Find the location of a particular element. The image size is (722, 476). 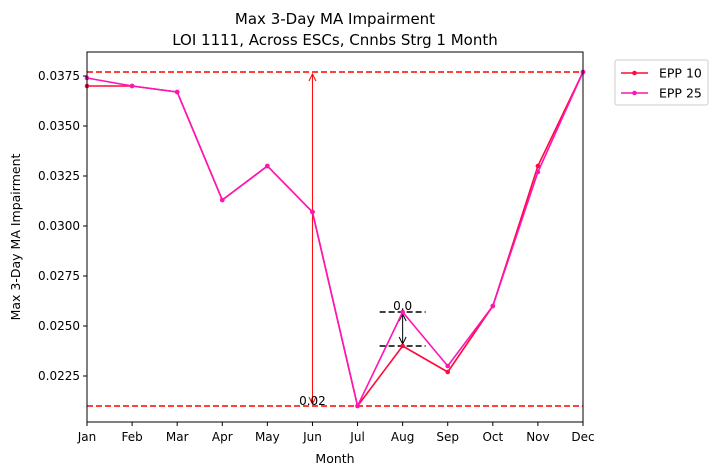

x-tick-label: Mar is located at coordinates (177, 437).